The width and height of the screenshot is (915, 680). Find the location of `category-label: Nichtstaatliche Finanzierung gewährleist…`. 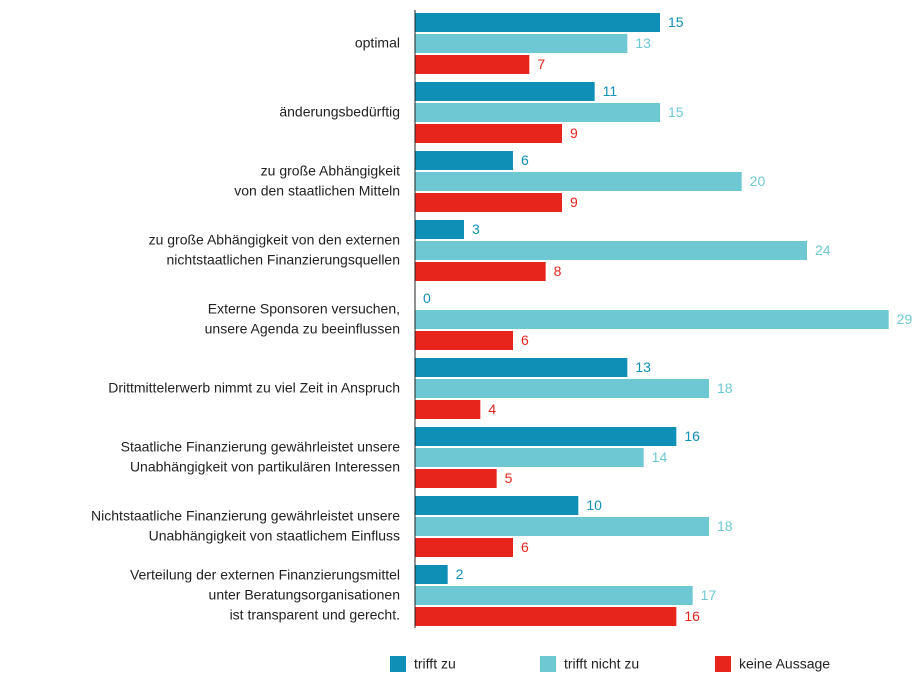

category-label: Nichtstaatliche Finanzierung gewährleist… is located at coordinates (245, 516).